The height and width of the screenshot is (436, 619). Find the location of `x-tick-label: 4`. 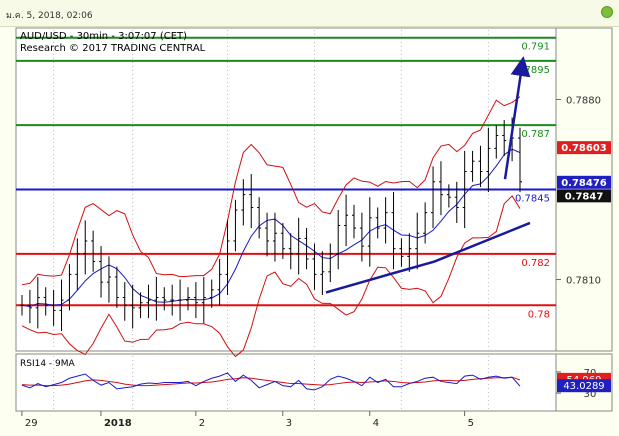

x-tick-label: 4 is located at coordinates (376, 423).